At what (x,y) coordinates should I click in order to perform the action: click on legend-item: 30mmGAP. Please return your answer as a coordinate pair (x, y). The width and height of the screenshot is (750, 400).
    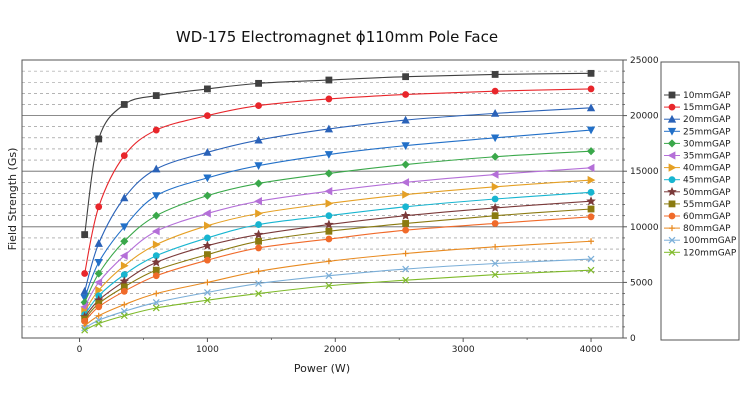
    Looking at the image, I should click on (697, 144).